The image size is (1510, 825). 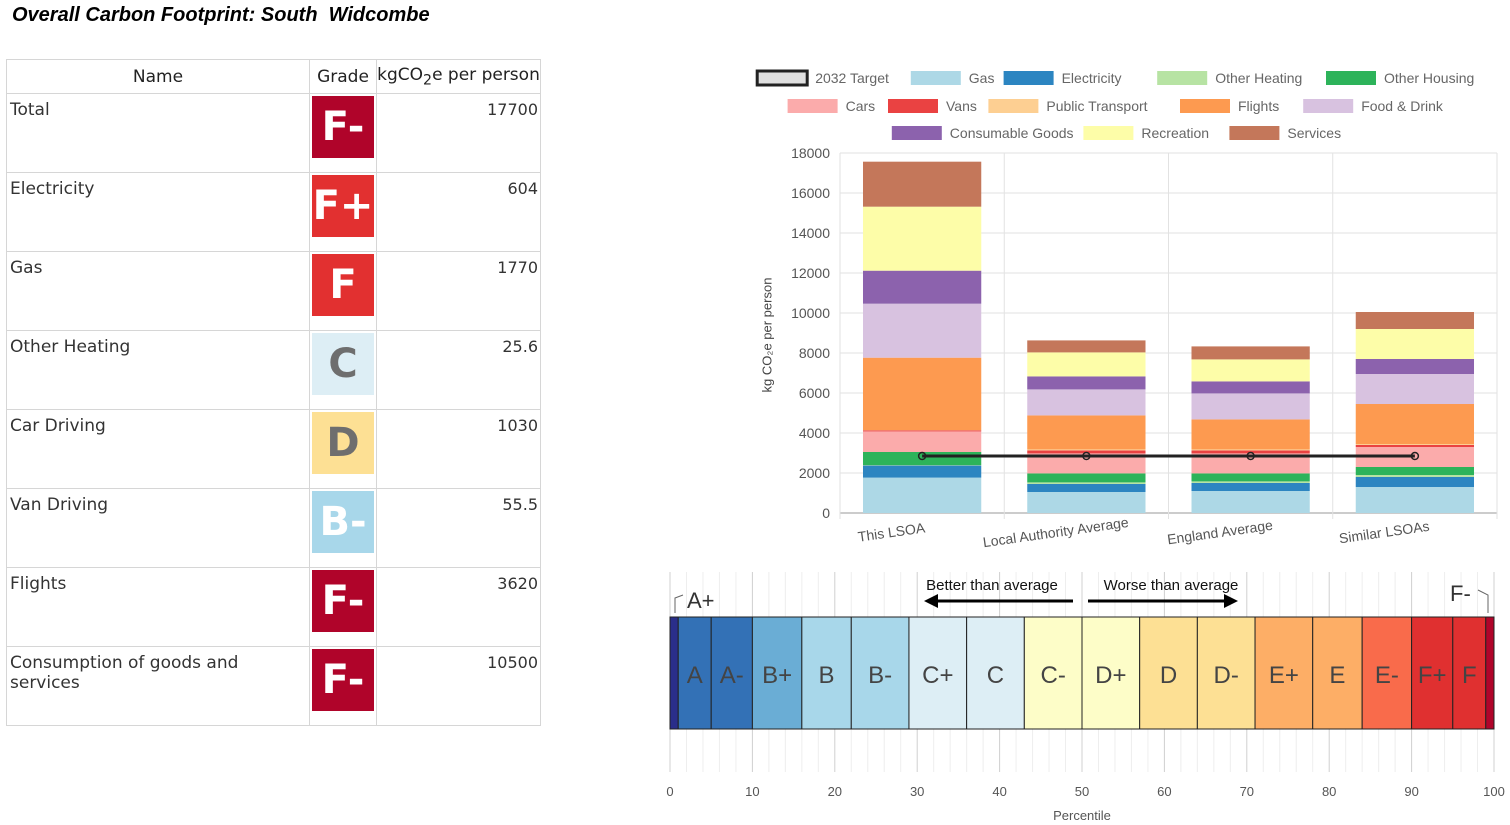 What do you see at coordinates (343, 127) in the screenshot?
I see `grade-badge: F-` at bounding box center [343, 127].